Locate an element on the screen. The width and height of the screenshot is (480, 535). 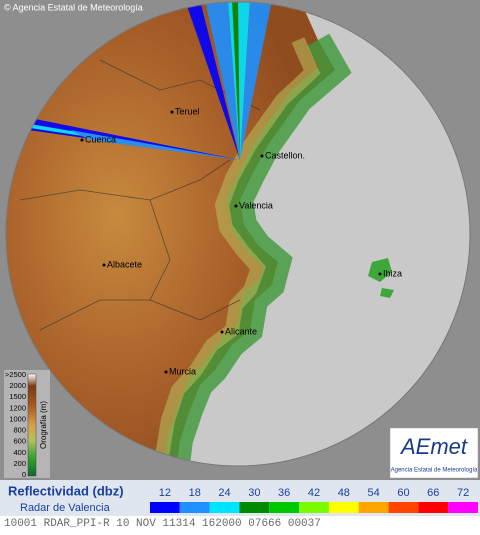
city-label: Albacete is located at coordinates (124, 264).